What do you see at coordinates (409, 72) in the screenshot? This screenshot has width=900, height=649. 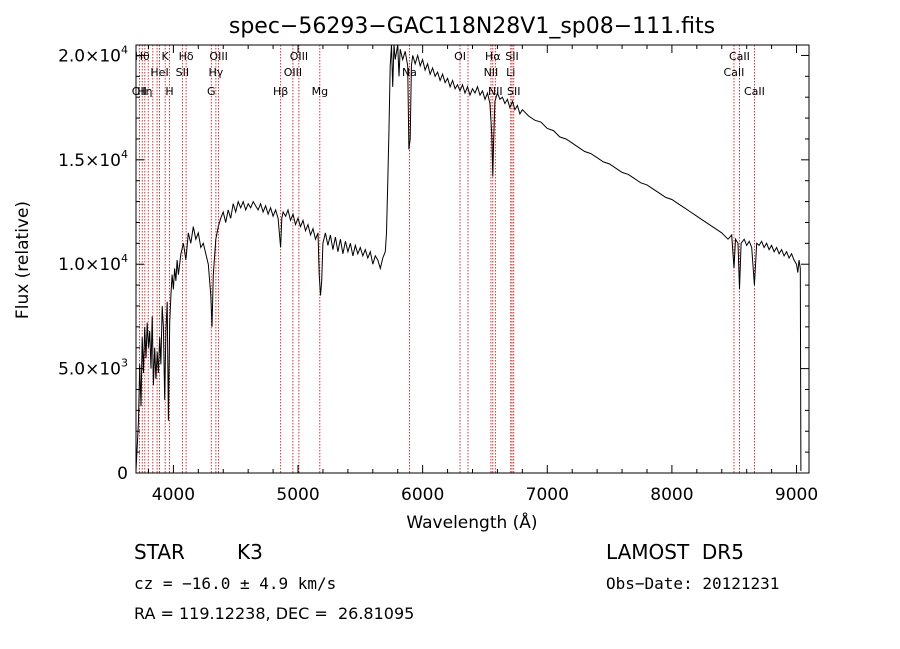 I see `line-marker-label: Na` at bounding box center [409, 72].